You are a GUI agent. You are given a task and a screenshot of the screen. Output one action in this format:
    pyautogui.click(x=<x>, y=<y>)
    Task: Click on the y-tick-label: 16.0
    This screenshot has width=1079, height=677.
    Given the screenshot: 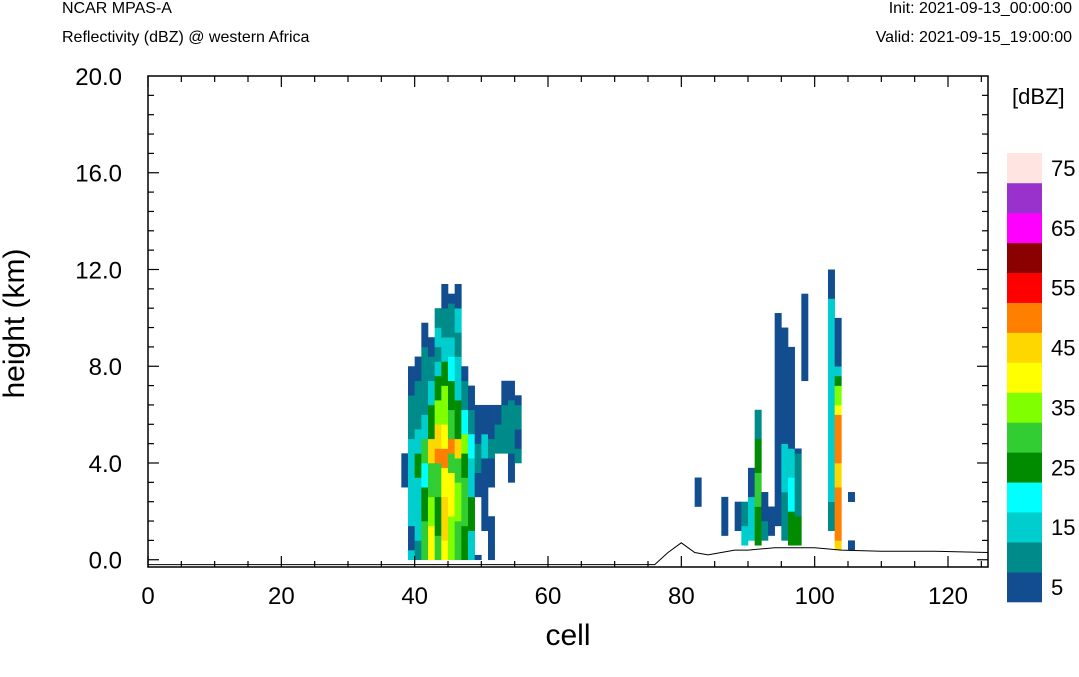 What is the action you would take?
    pyautogui.click(x=98, y=174)
    